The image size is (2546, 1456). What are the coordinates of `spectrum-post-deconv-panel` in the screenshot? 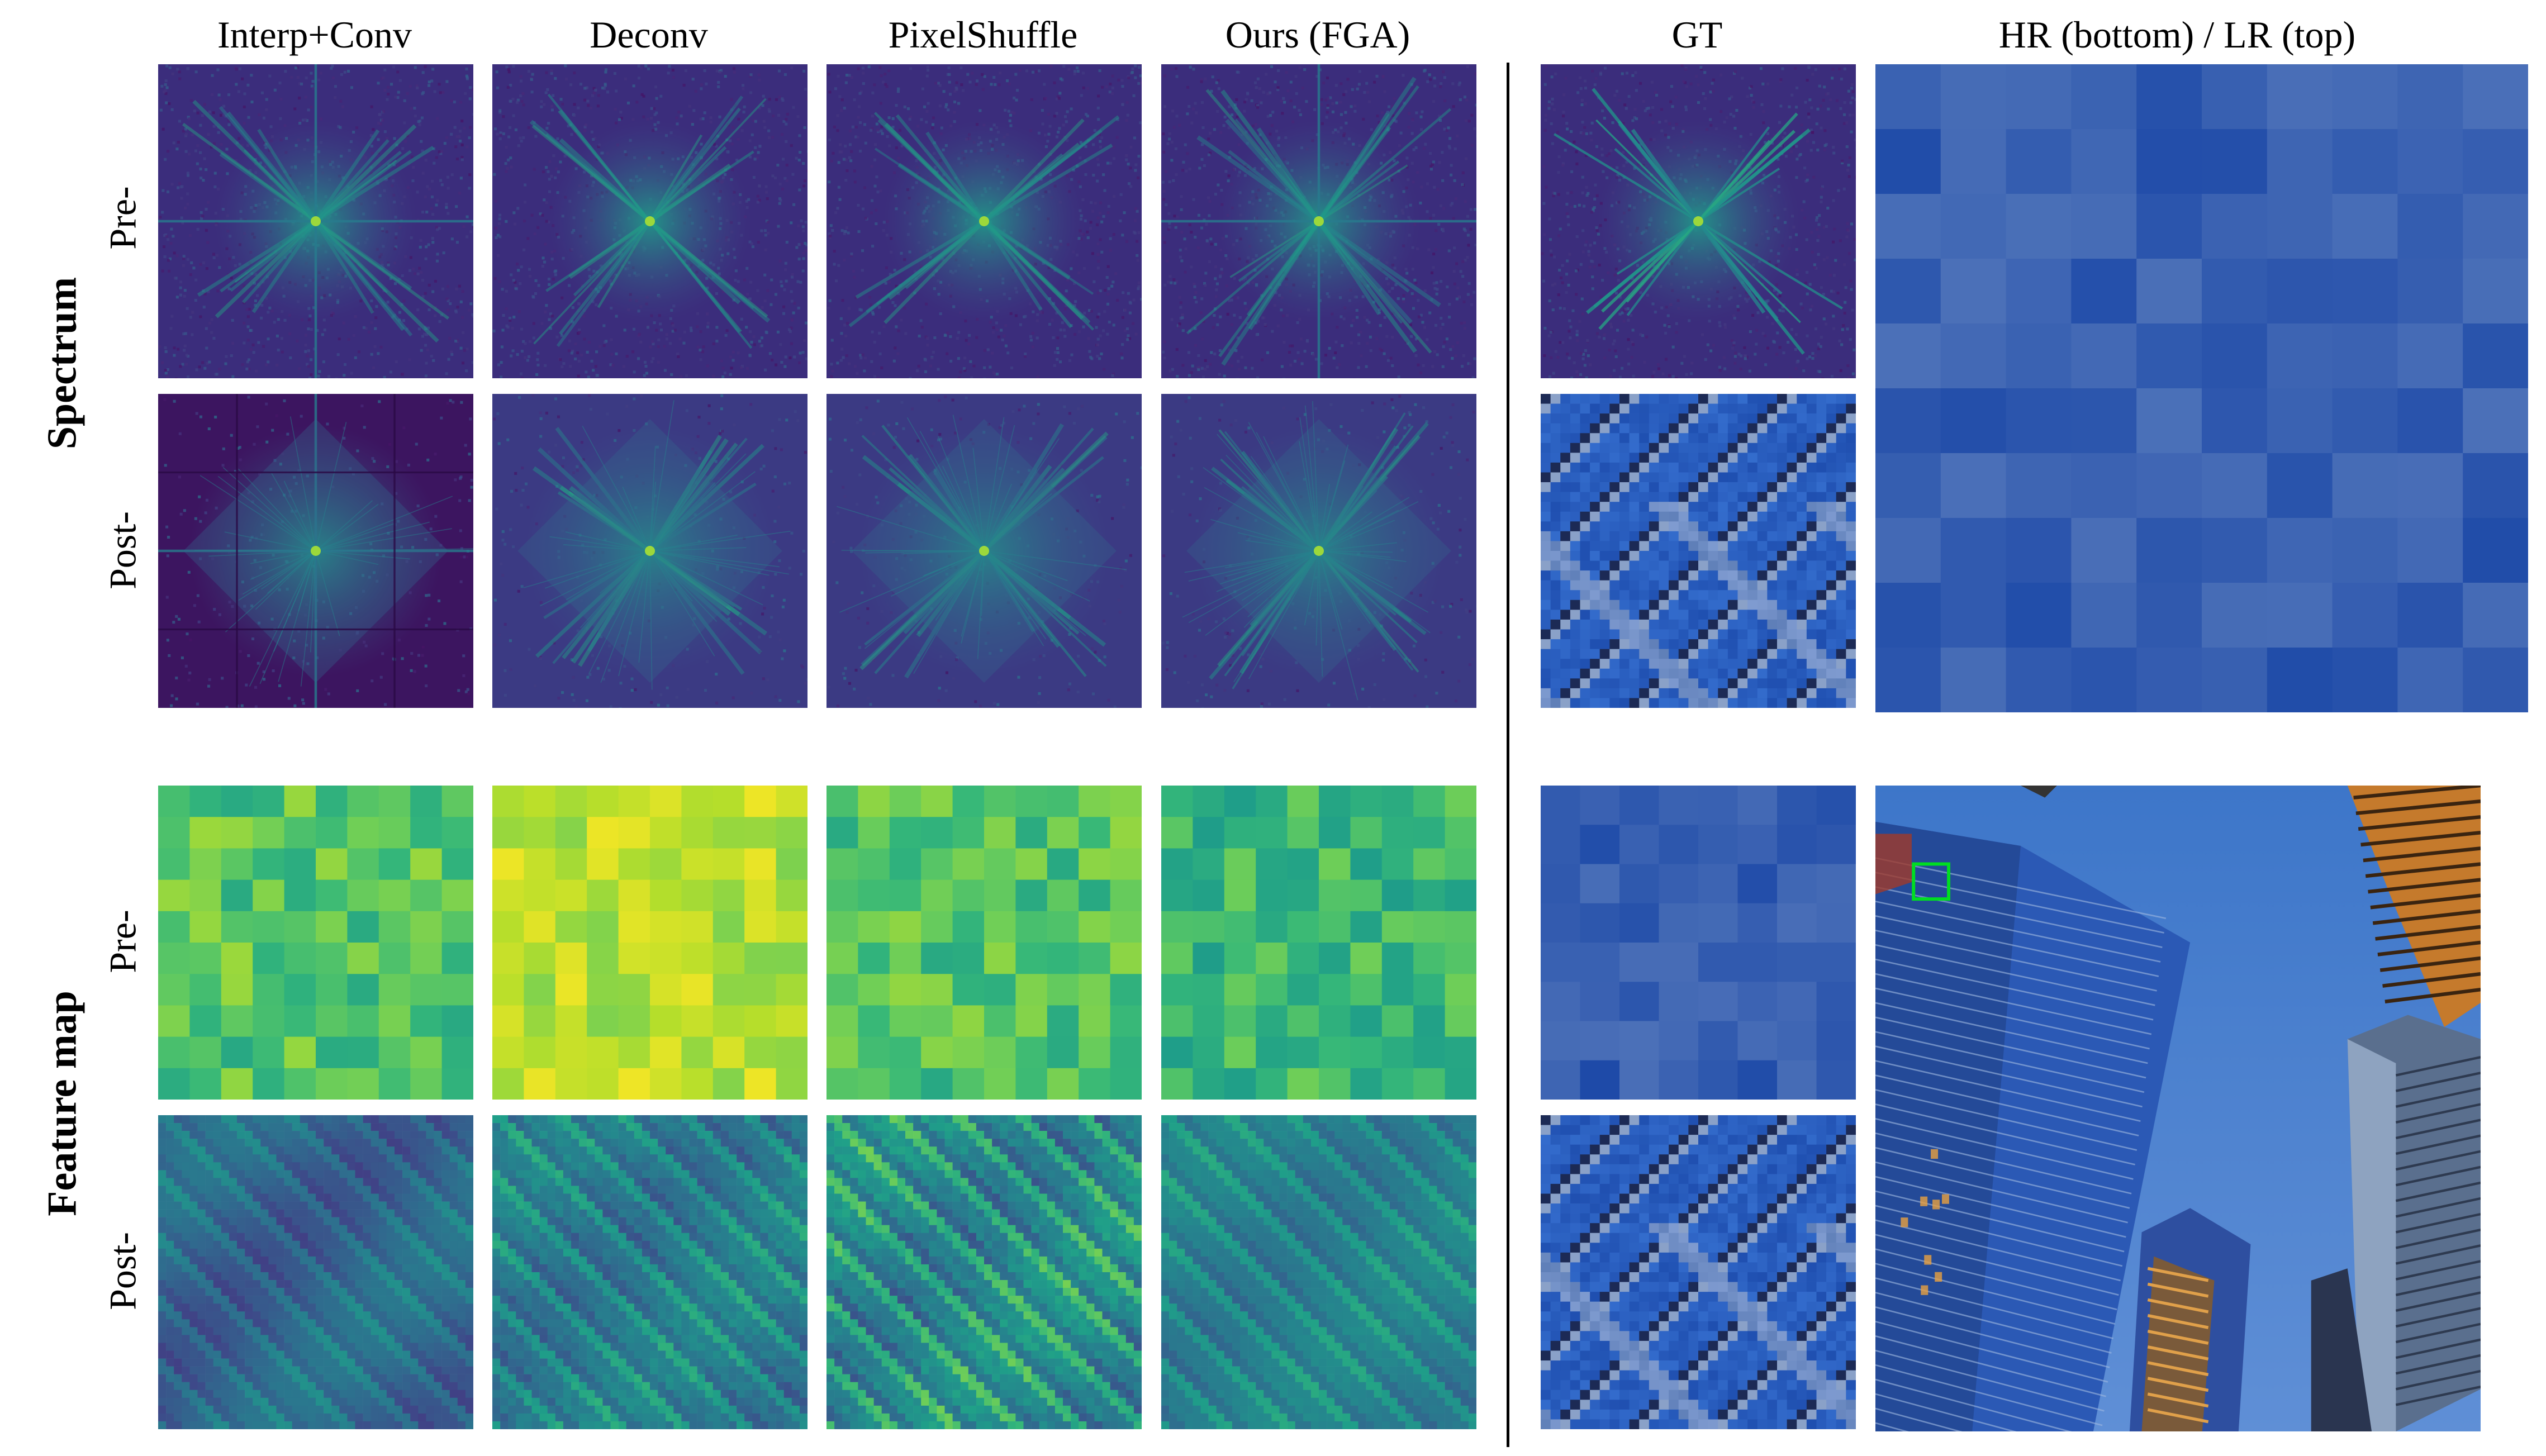 It's located at (650, 551).